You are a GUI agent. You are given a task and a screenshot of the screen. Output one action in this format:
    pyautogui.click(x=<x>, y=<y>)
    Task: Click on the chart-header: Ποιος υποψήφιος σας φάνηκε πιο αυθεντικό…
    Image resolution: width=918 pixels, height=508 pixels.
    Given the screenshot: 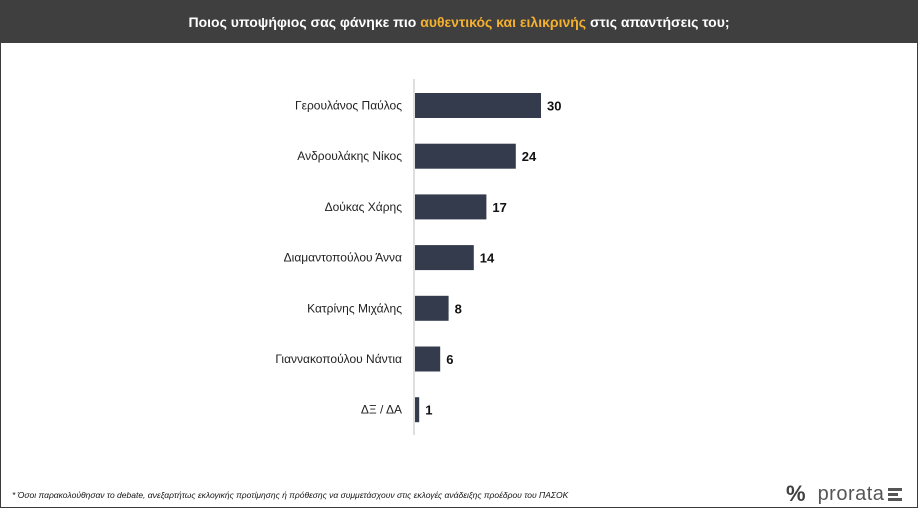 What is the action you would take?
    pyautogui.click(x=459, y=21)
    